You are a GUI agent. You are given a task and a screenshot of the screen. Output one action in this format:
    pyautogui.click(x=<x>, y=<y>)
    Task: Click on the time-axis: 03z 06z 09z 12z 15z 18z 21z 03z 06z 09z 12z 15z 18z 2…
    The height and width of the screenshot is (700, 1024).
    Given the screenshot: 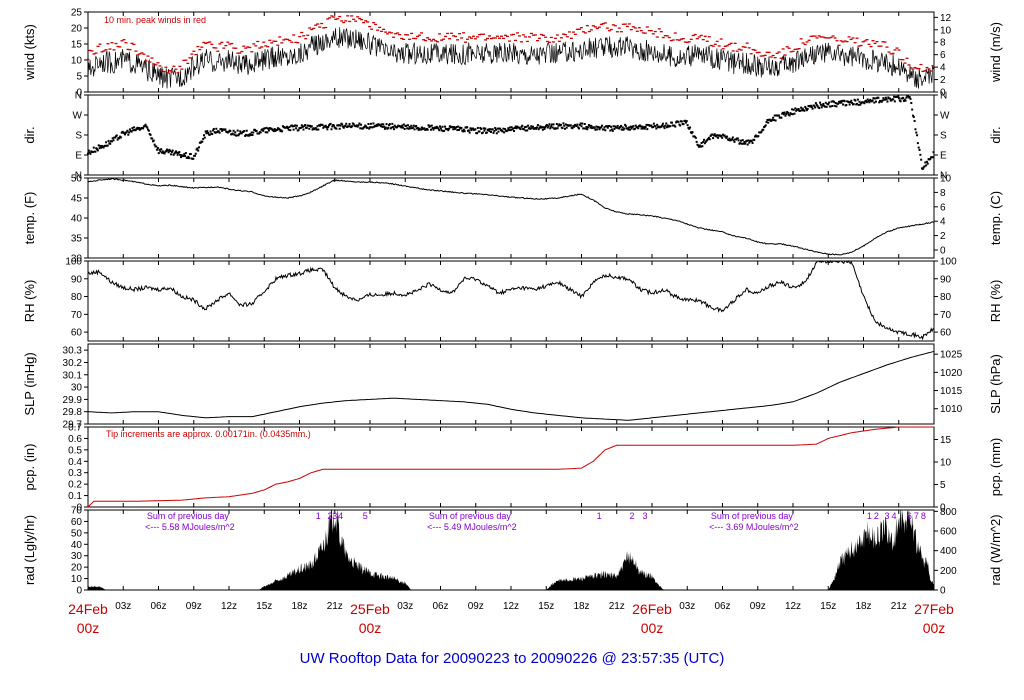 What is the action you would take?
    pyautogui.click(x=511, y=618)
    